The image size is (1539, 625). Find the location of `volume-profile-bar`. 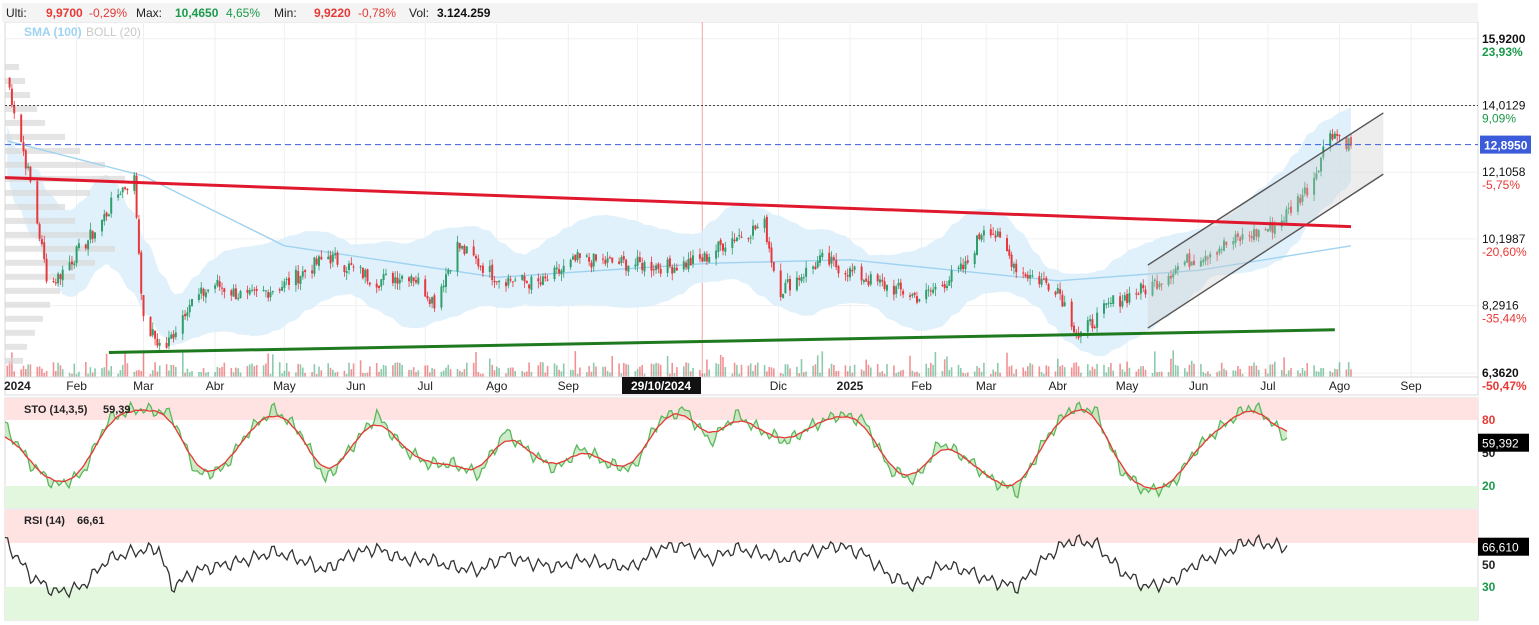

volume-profile-bar is located at coordinates (27, 304).